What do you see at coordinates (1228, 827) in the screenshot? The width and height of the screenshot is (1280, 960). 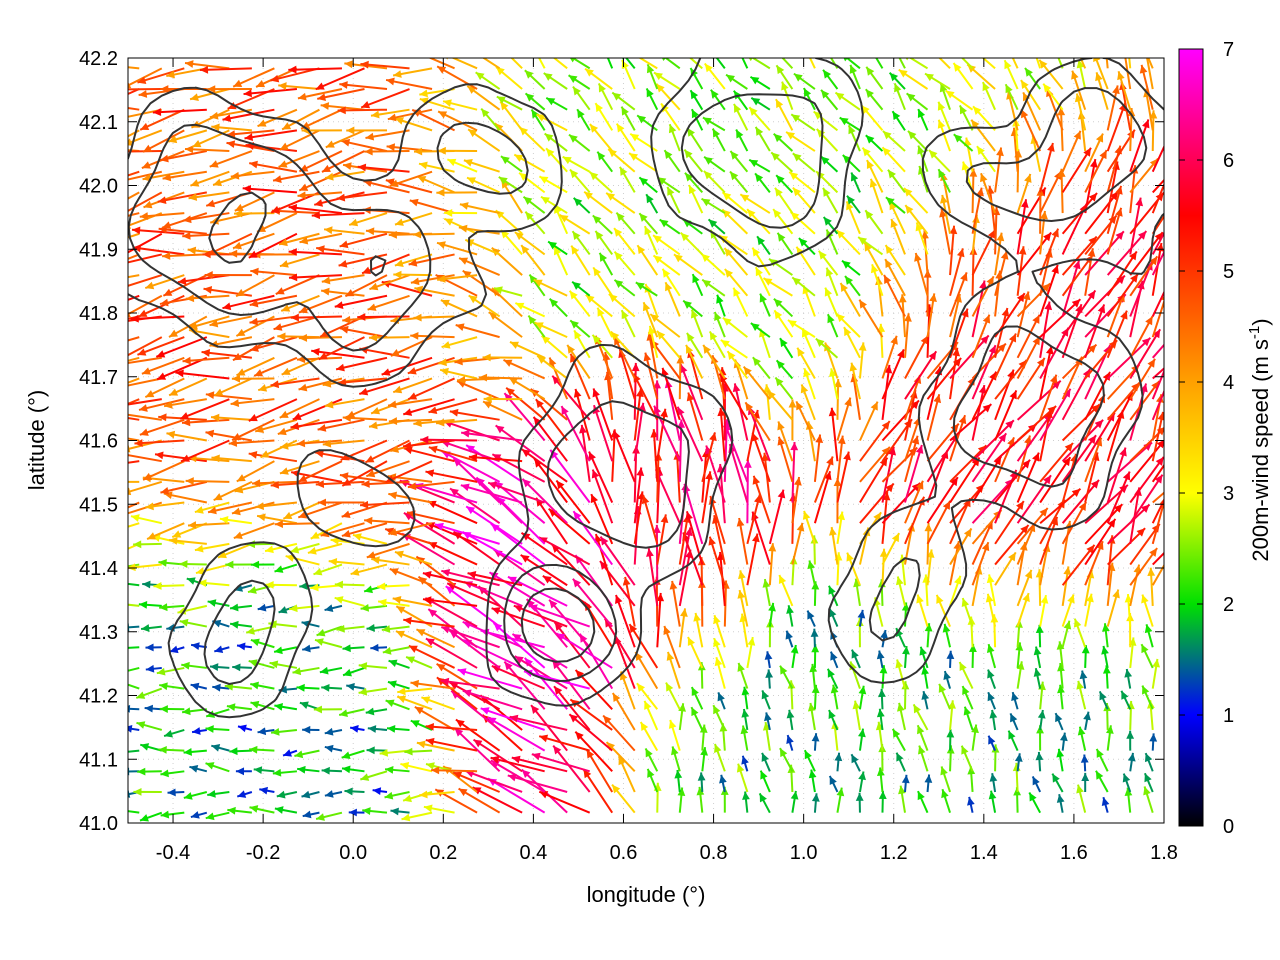 I see `colorbar-tick-label: 0` at bounding box center [1228, 827].